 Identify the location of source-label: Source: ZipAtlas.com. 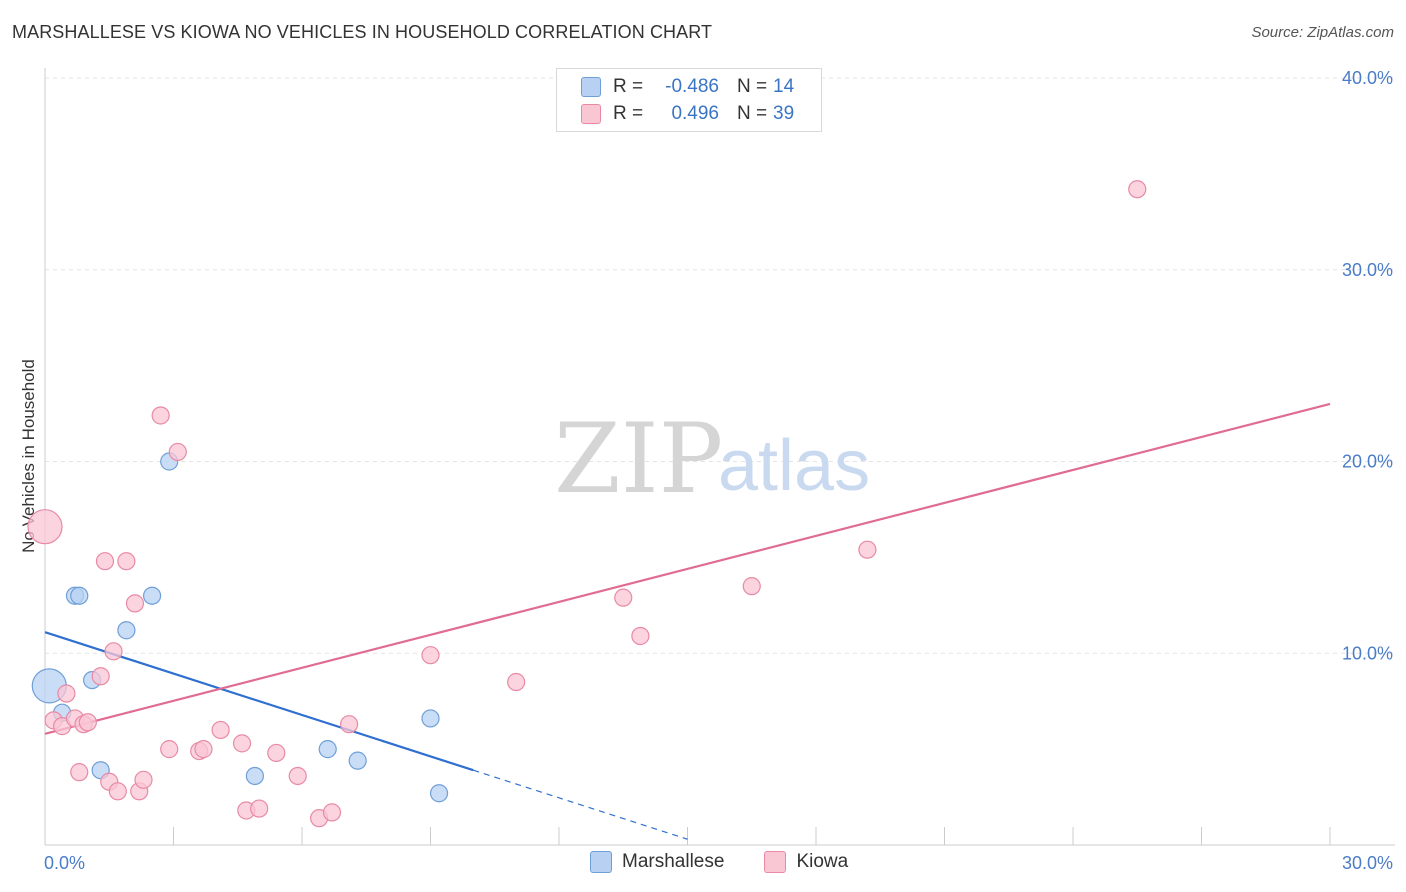
(1322, 32).